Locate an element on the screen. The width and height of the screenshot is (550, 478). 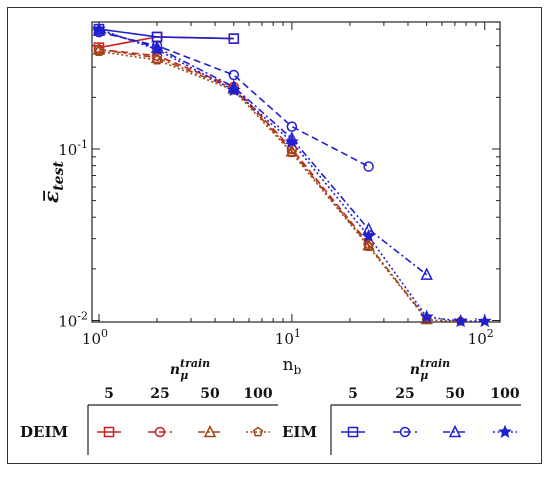
legend-header-deim: ntrain μ is located at coordinates (190, 369).